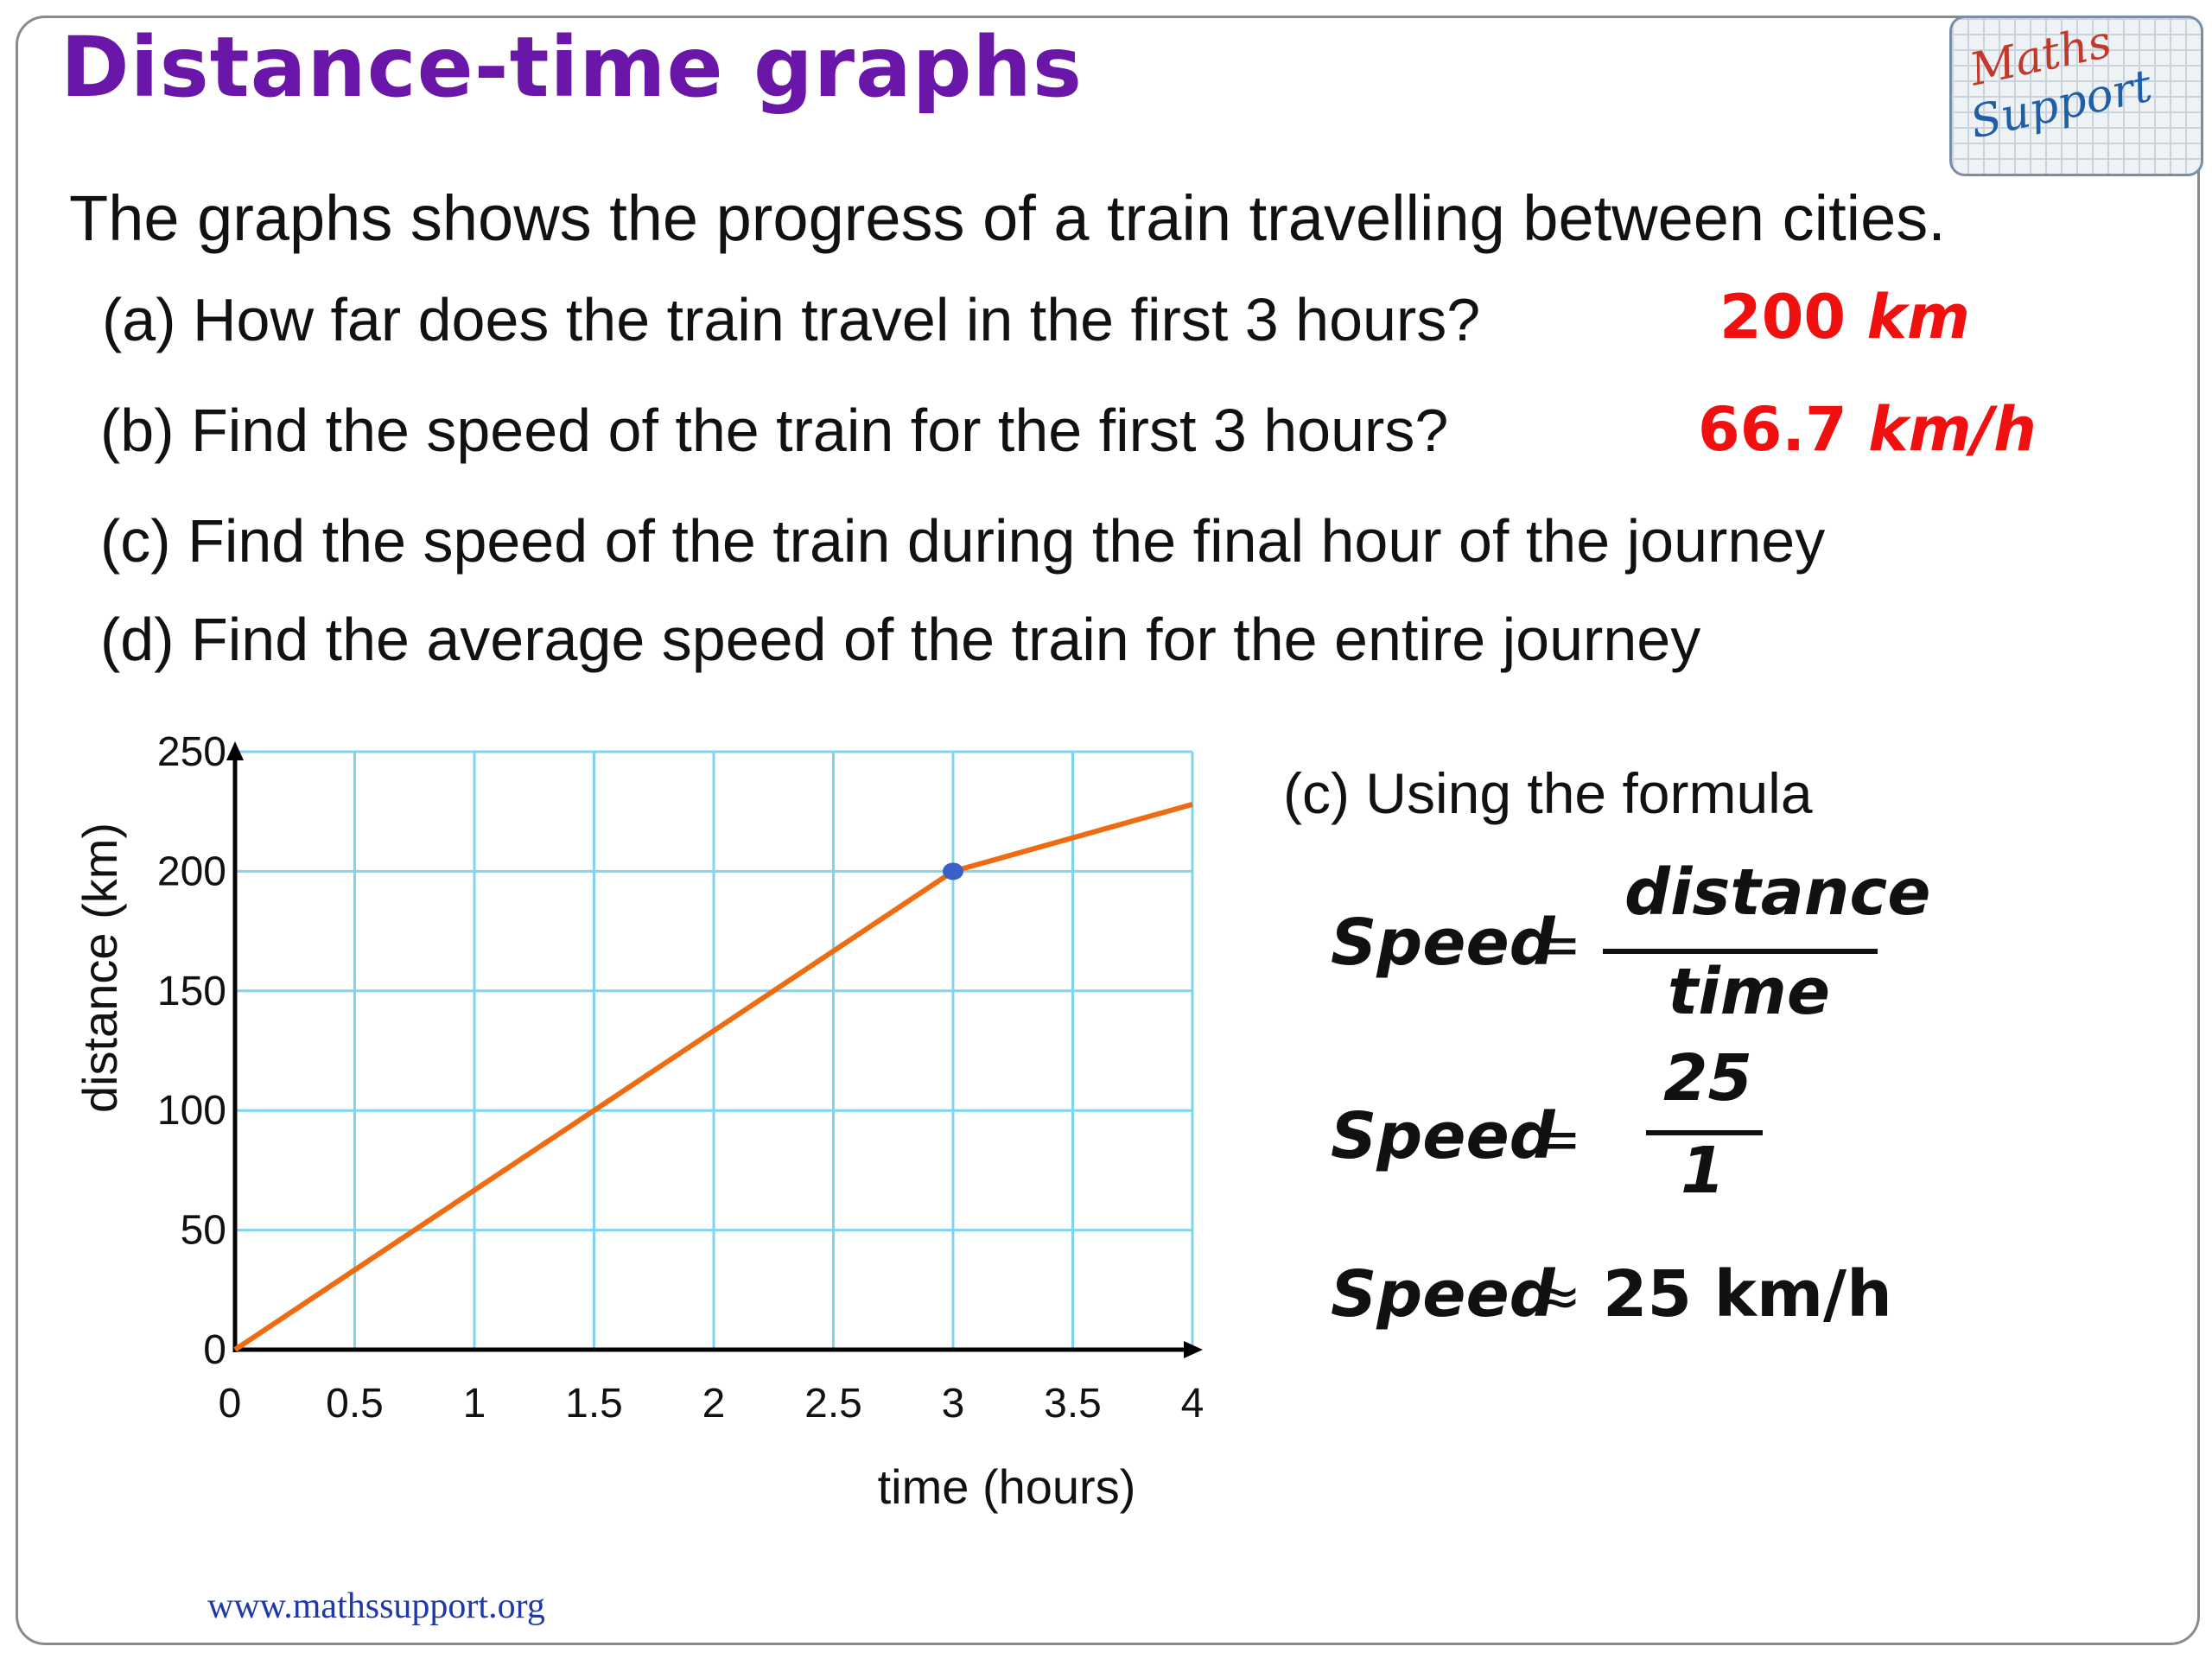  Describe the element at coordinates (1073, 1404) in the screenshot. I see `x-tick-label: 3.5` at that location.